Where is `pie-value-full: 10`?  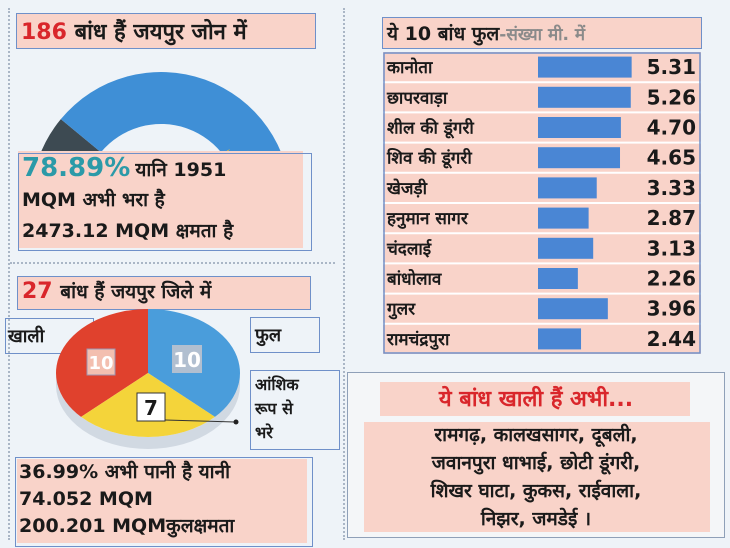
pie-value-full: 10 is located at coordinates (187, 360).